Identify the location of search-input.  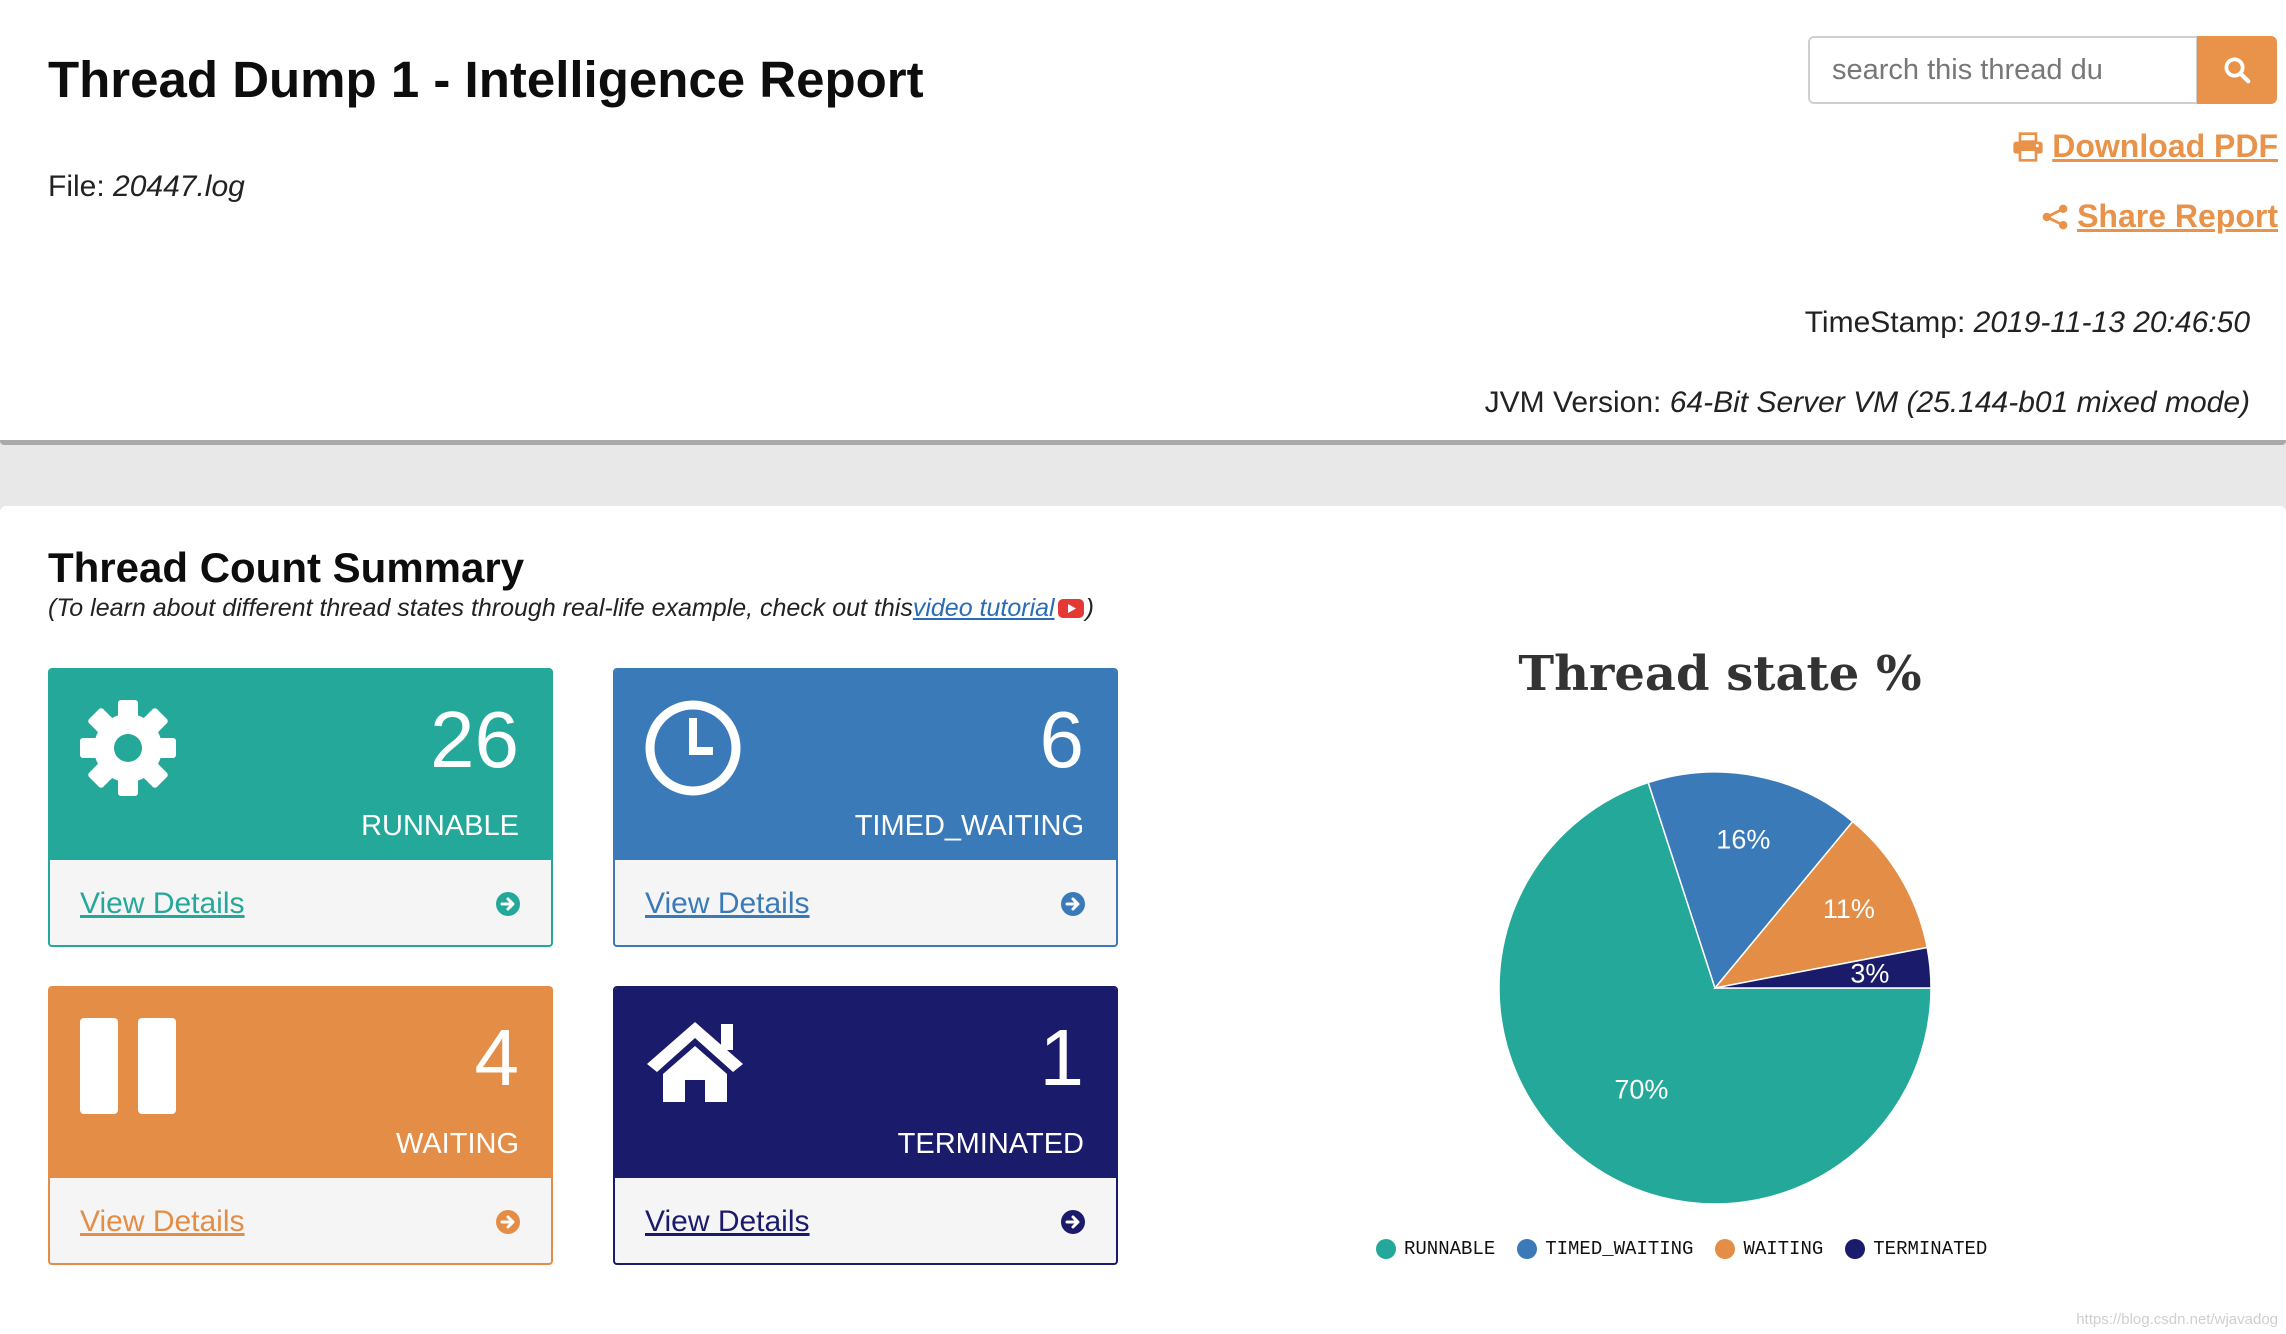
(2003, 70).